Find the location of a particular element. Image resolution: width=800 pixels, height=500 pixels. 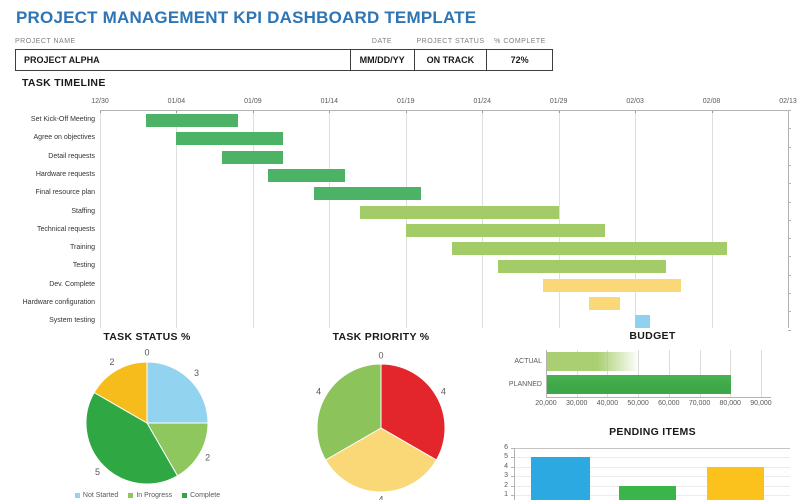

task-priority-pie-chart: 0 4 4 4 is located at coordinates (381, 425).